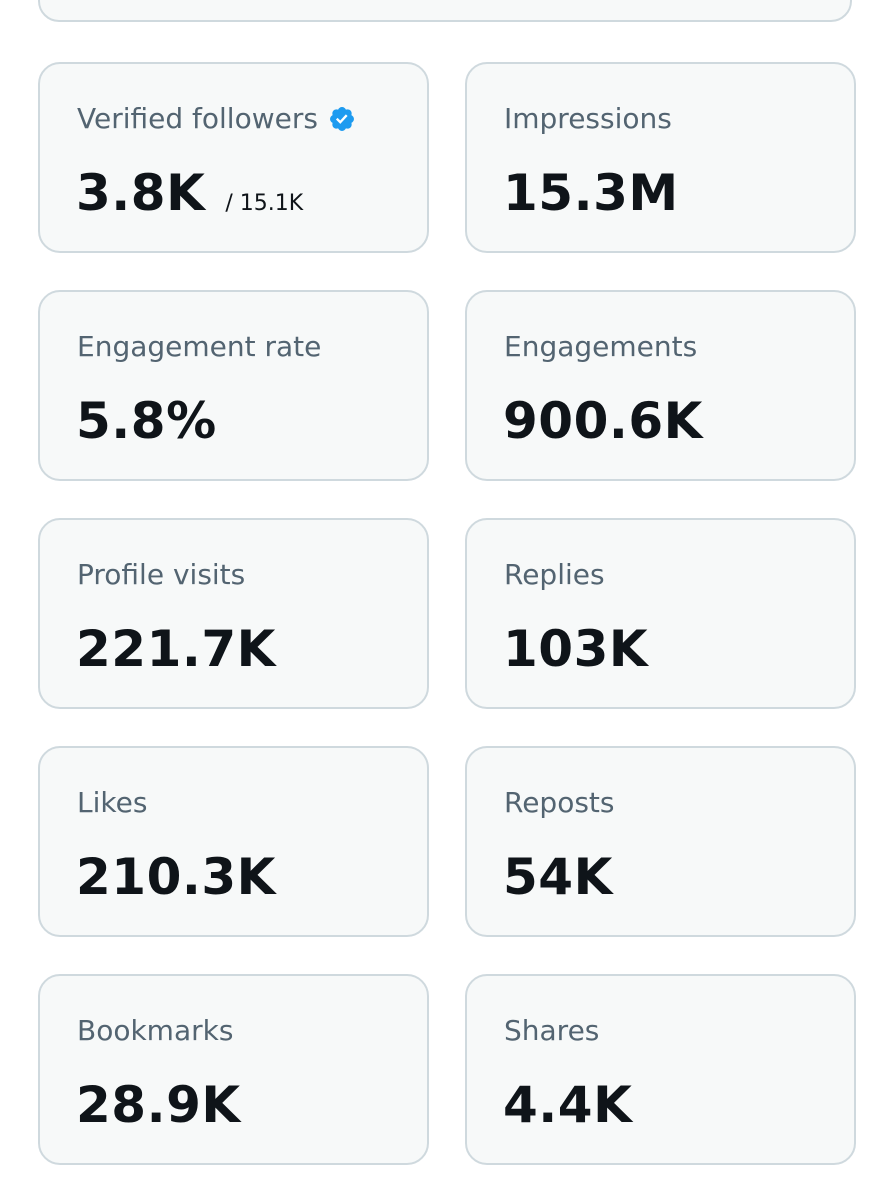 This screenshot has width=894, height=1199. I want to click on metric-label: Verified followers, so click(216, 118).